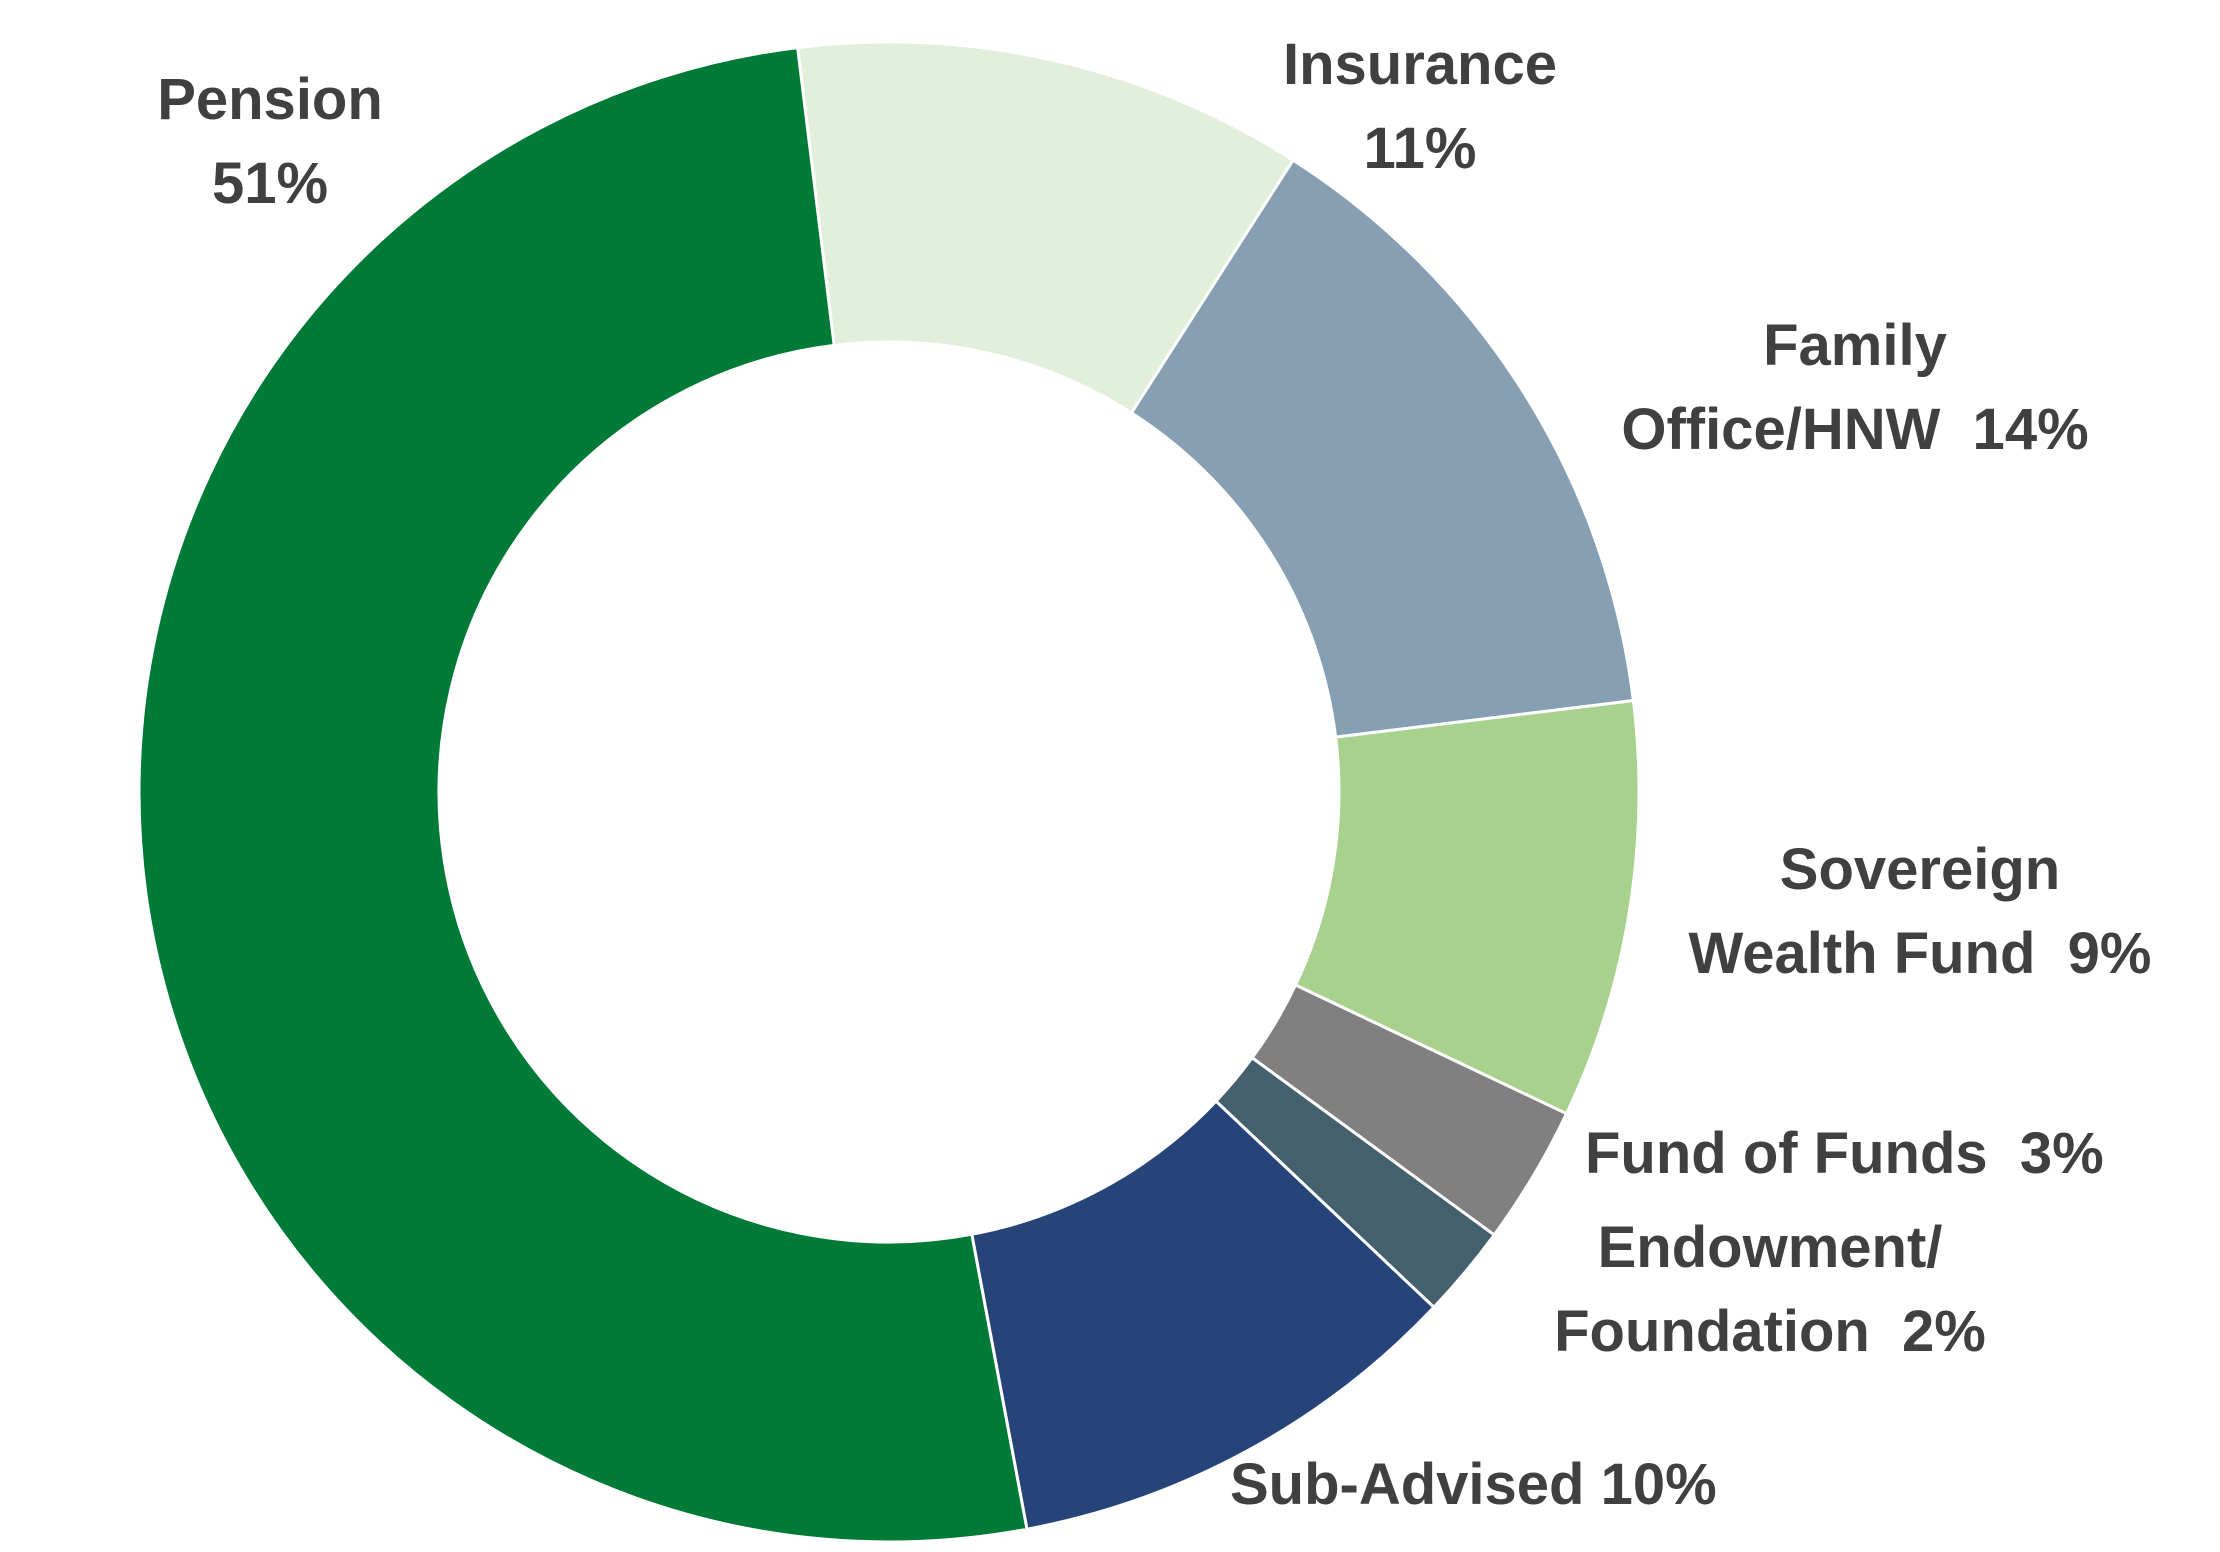 The width and height of the screenshot is (2220, 1552). Describe the element at coordinates (1045, 227) in the screenshot. I see `slice-insurance` at that location.